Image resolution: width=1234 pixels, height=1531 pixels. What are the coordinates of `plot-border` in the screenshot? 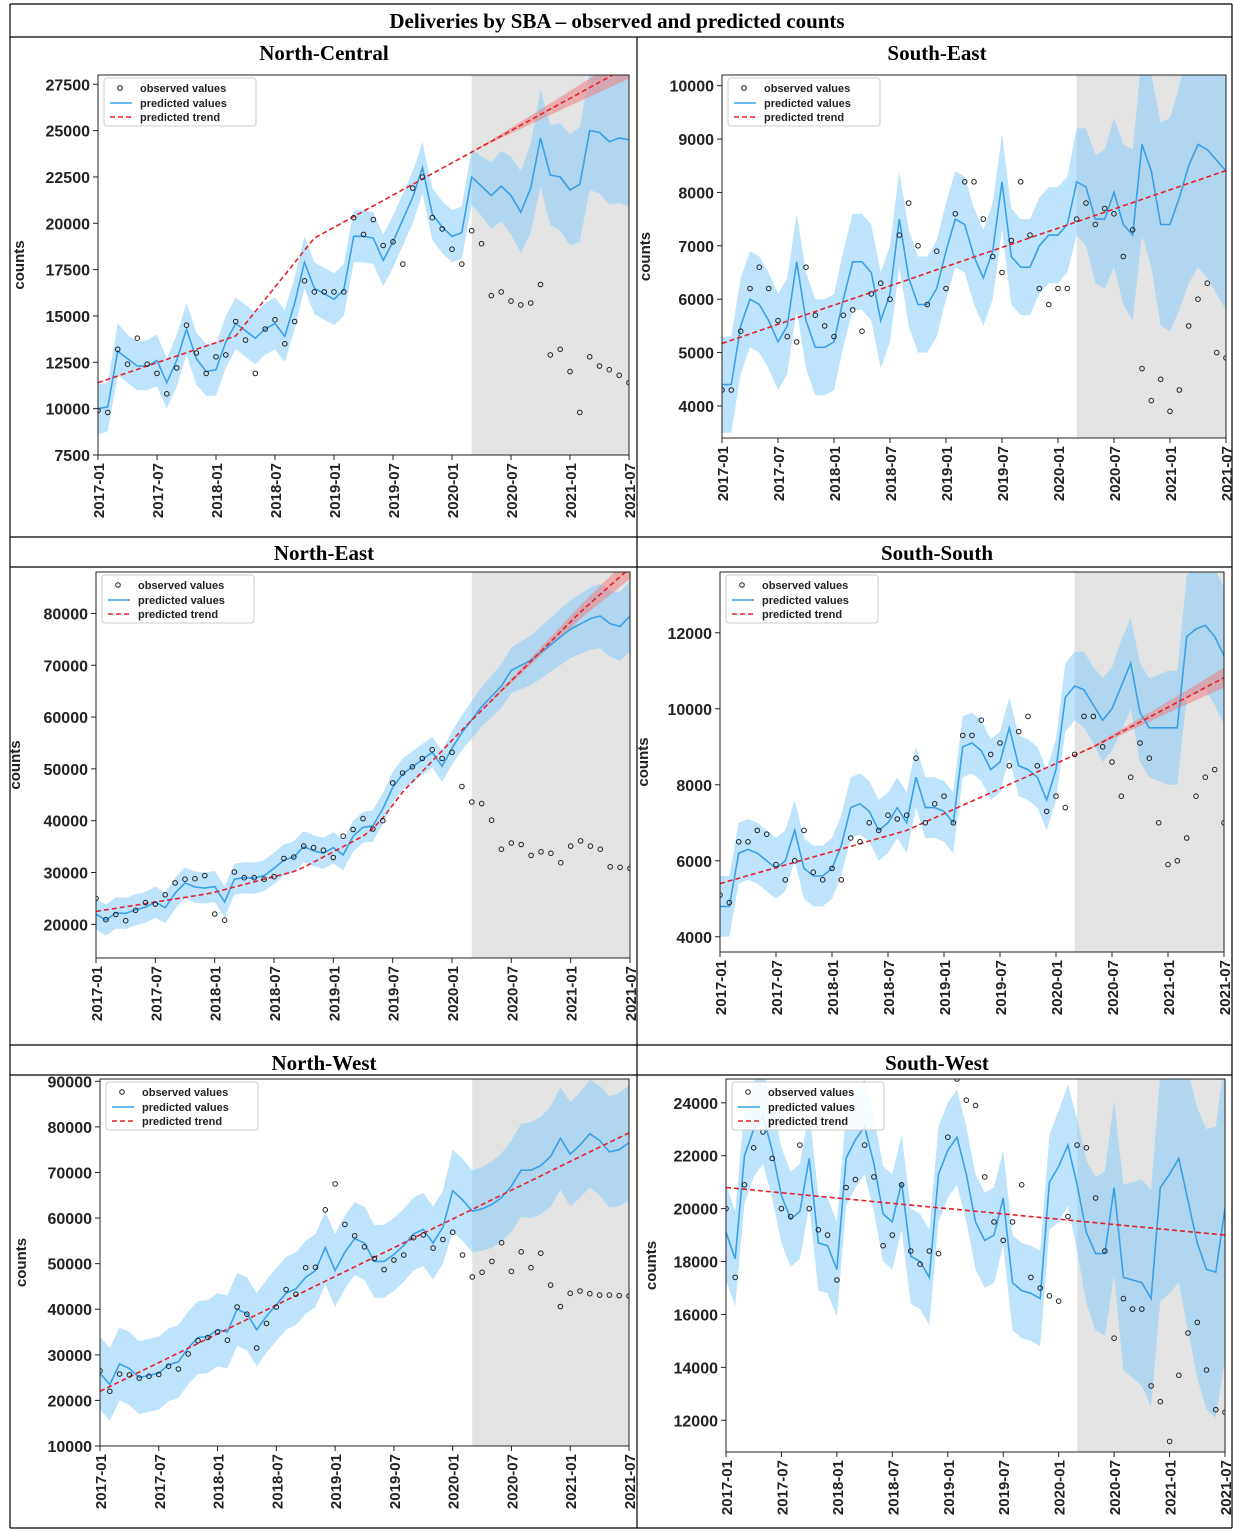 It's located at (364, 1262).